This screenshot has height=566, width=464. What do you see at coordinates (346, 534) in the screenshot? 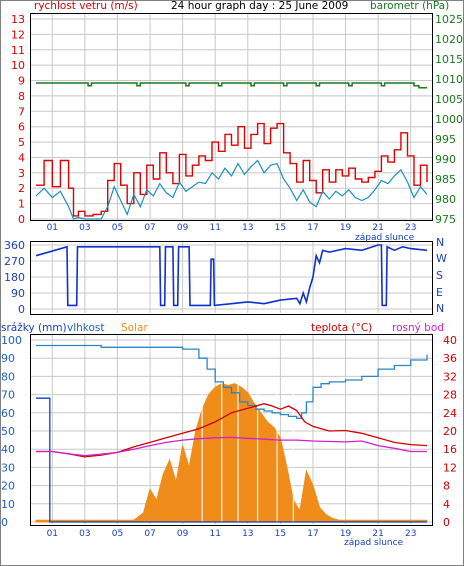
I see `climate-x-tick: 19` at bounding box center [346, 534].